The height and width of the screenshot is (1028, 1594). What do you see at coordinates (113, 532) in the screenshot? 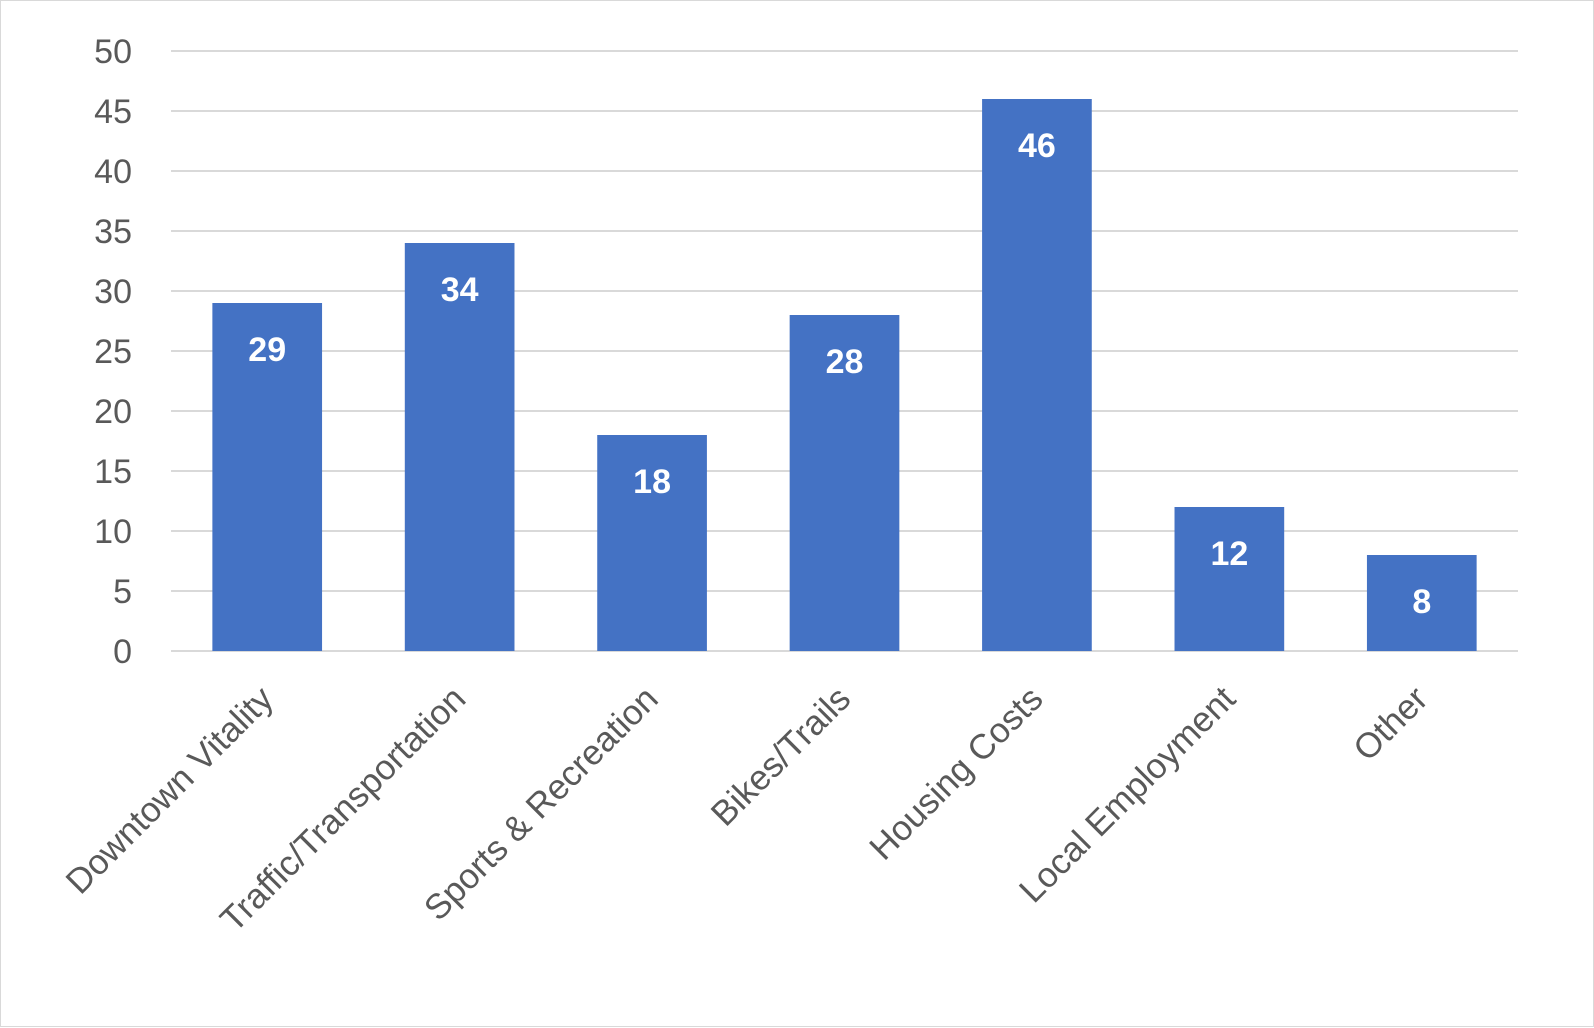
I see `y-tick-label: 10` at bounding box center [113, 532].